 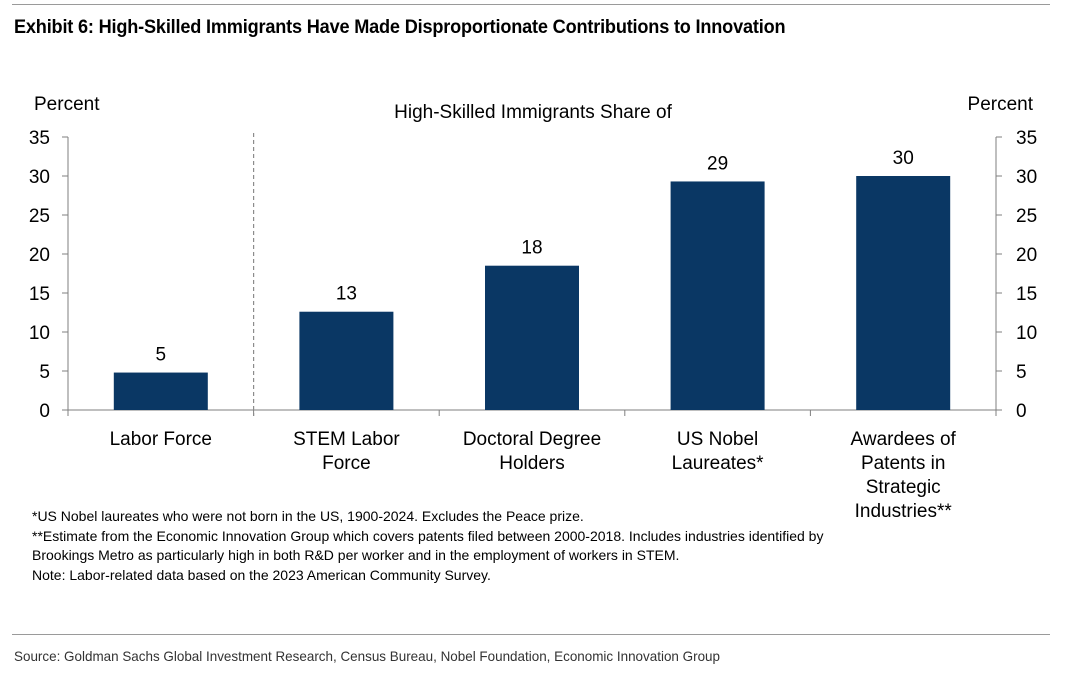 I want to click on bar-data-label: 30, so click(x=903, y=158).